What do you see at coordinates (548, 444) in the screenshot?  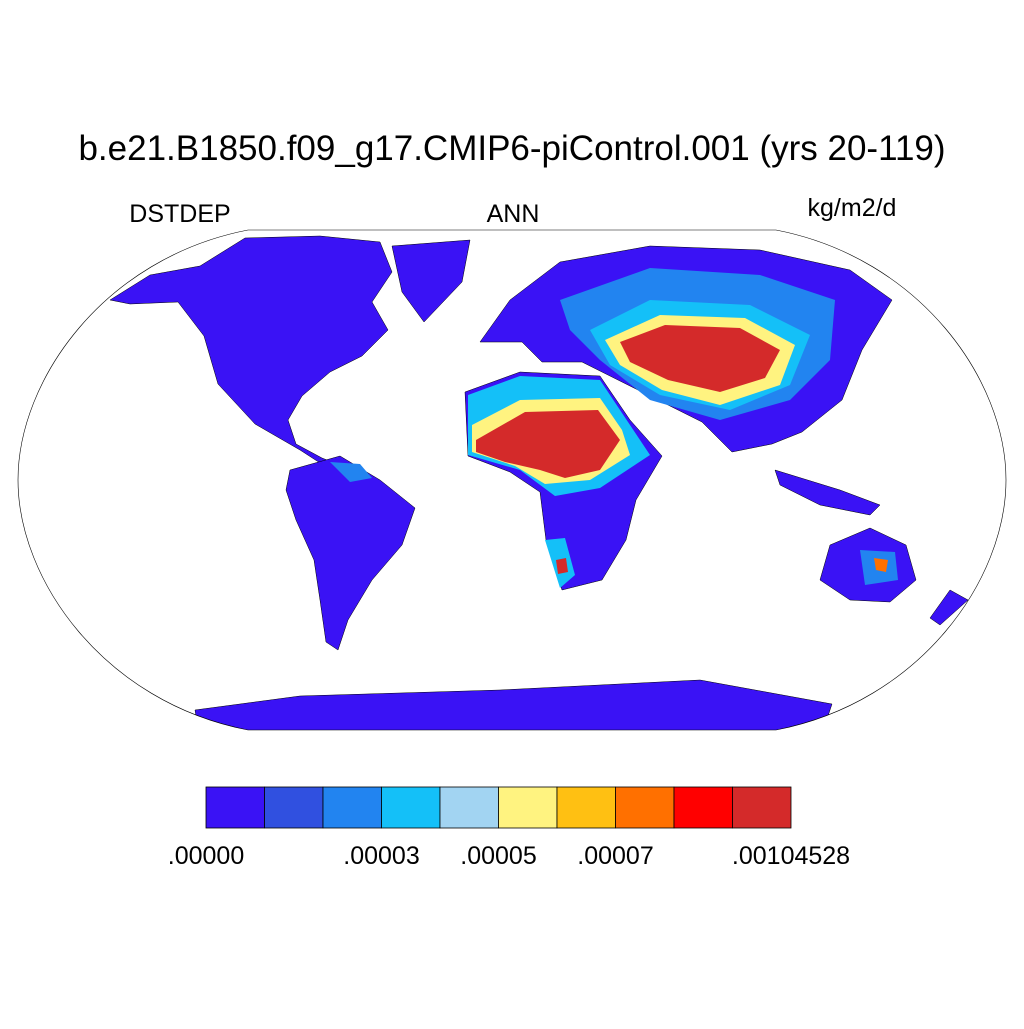 I see `africa-dust-high` at bounding box center [548, 444].